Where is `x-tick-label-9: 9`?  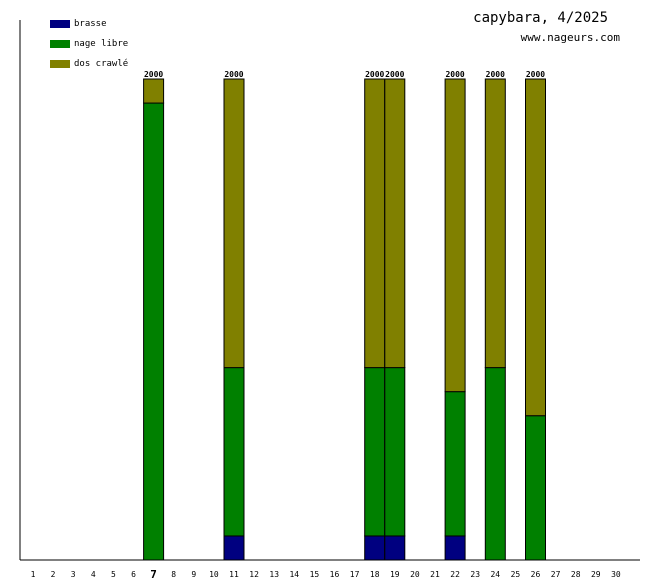
x-tick-label-9: 9 is located at coordinates (193, 574).